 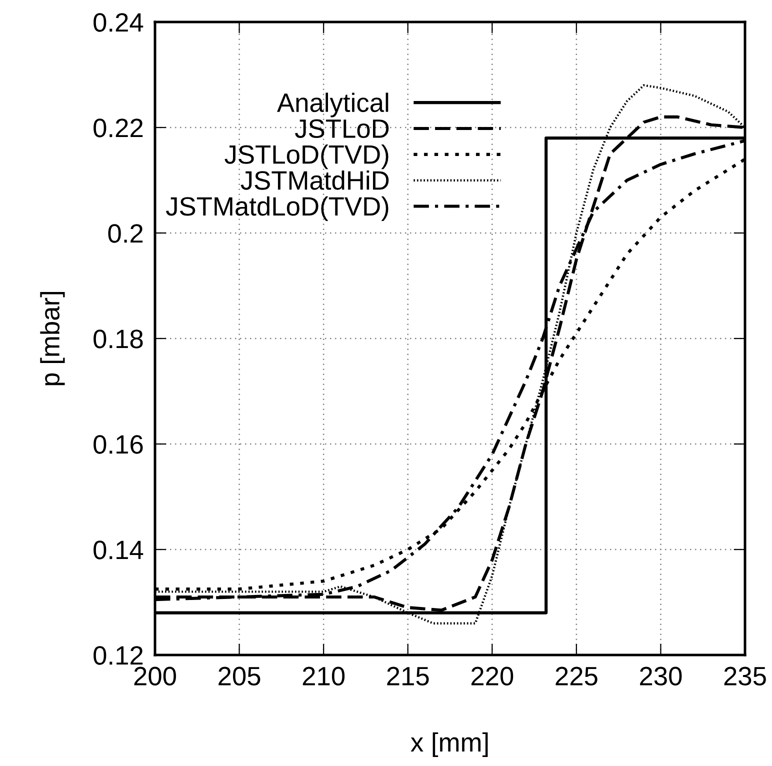 What do you see at coordinates (119, 22) in the screenshot?
I see `y-tick-label: 0.24` at bounding box center [119, 22].